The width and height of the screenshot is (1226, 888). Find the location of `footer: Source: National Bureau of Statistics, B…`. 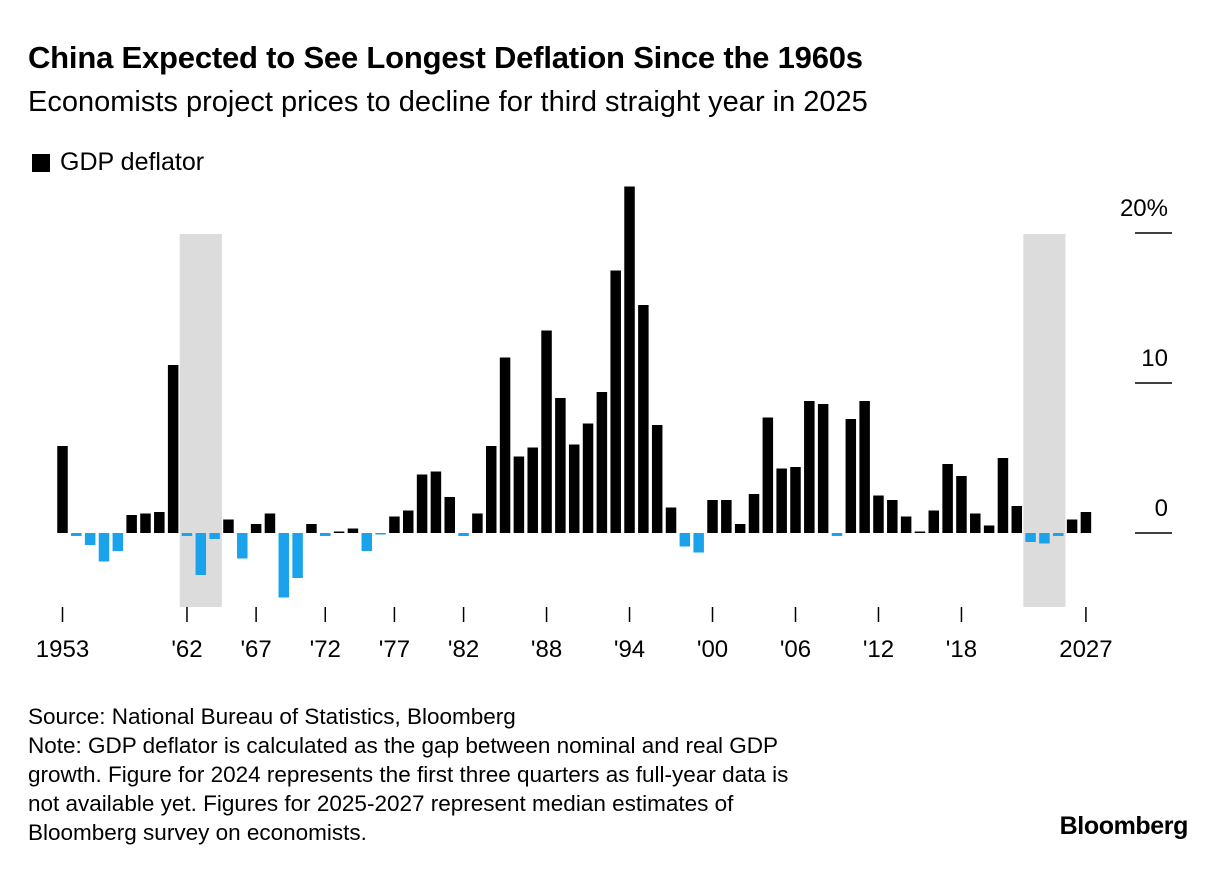

footer: Source: National Bureau of Statistics, B… is located at coordinates (508, 774).